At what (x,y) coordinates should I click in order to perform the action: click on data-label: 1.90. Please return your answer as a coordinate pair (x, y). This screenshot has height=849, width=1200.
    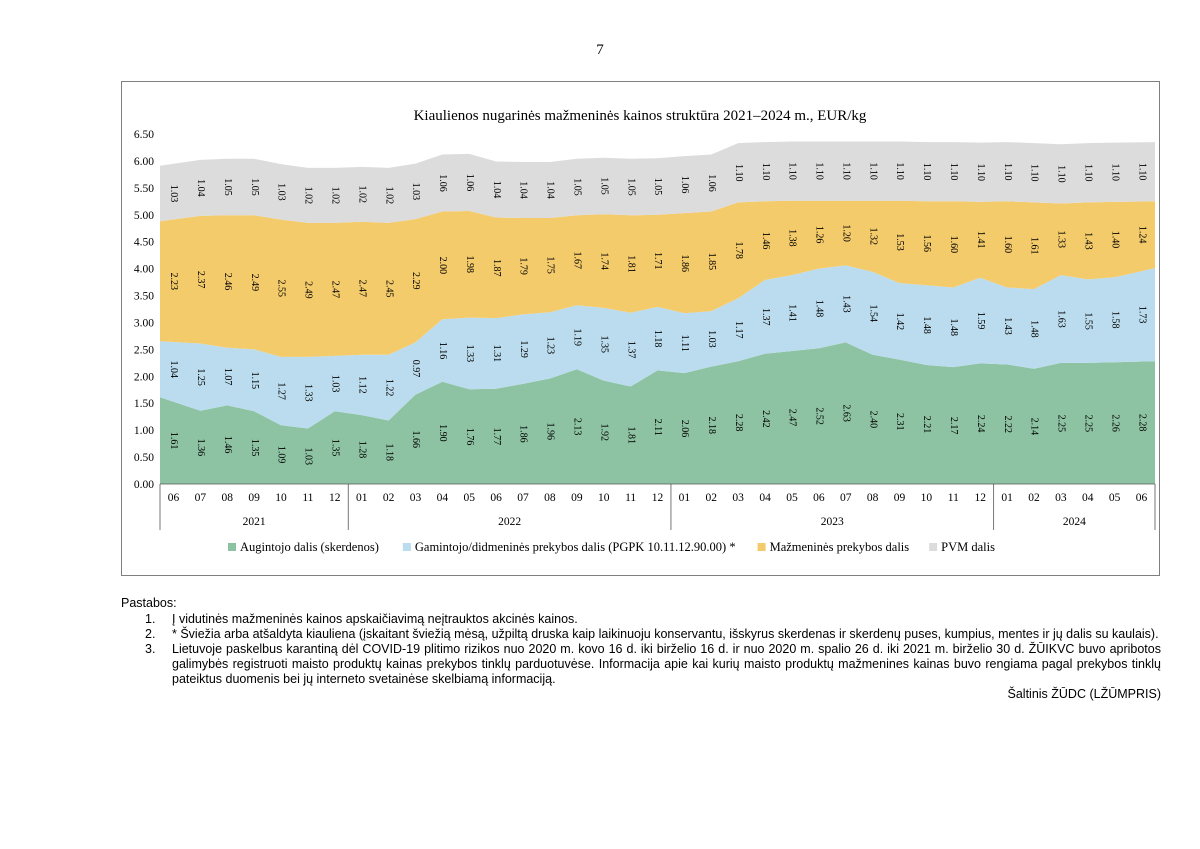
    Looking at the image, I should click on (442, 433).